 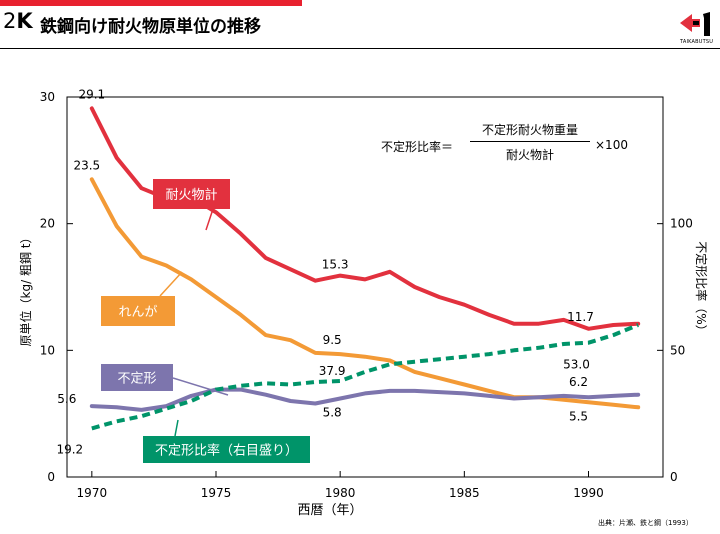 I want to click on x-tick-label: 1985, so click(x=464, y=493).